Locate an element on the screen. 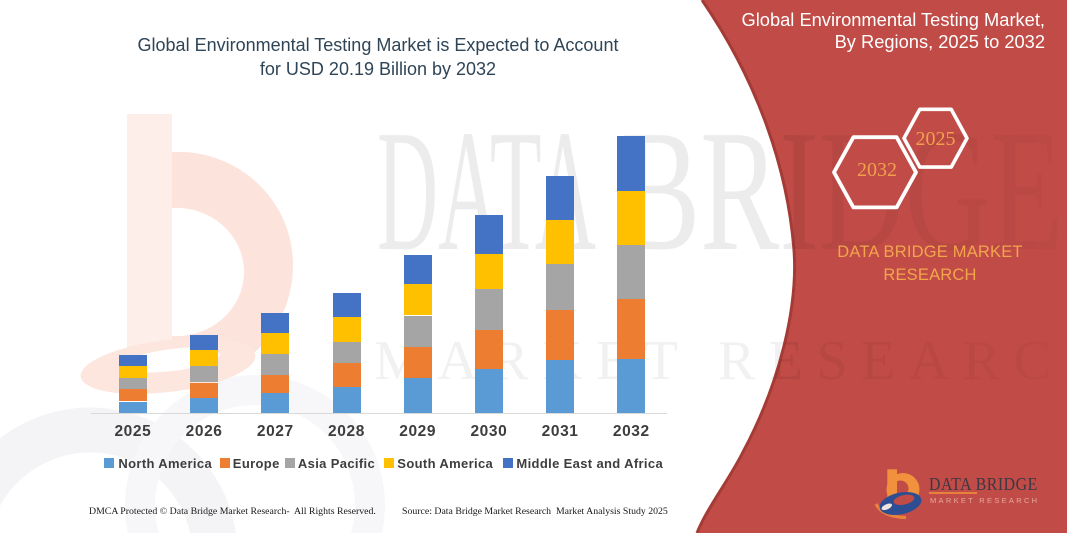  svg-text: DATA is located at coordinates (486, 190).